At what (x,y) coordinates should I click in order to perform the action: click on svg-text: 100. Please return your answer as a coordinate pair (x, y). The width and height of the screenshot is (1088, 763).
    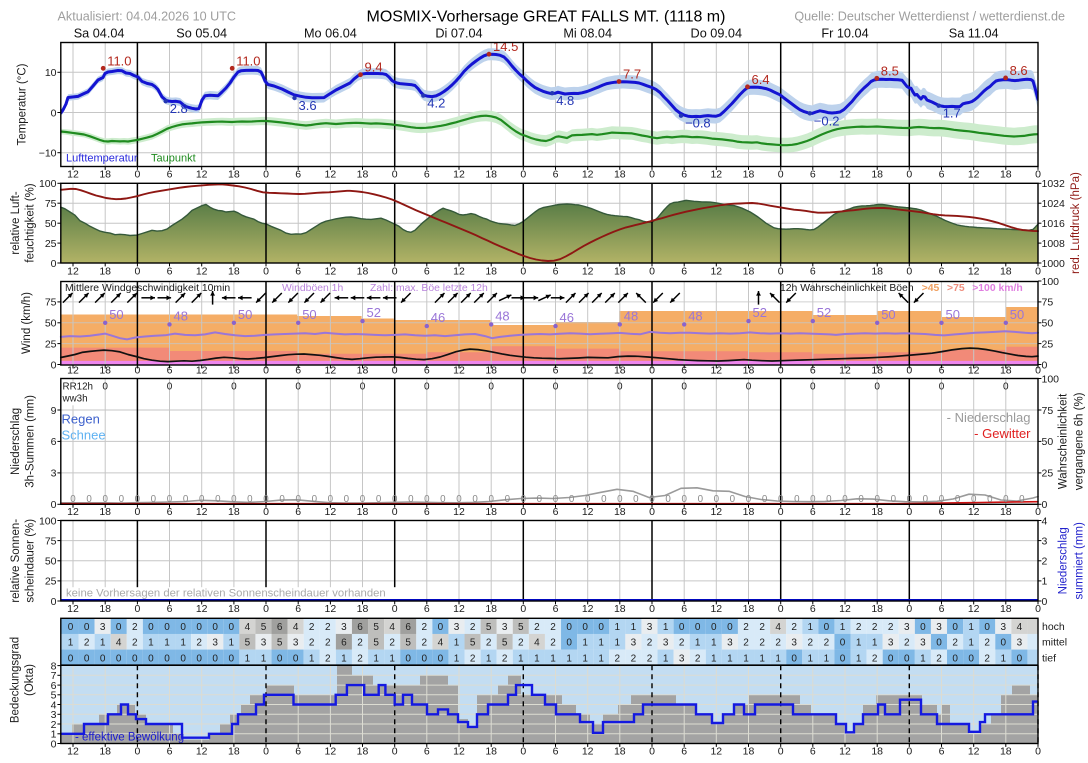
    Looking at the image, I should click on (1051, 282).